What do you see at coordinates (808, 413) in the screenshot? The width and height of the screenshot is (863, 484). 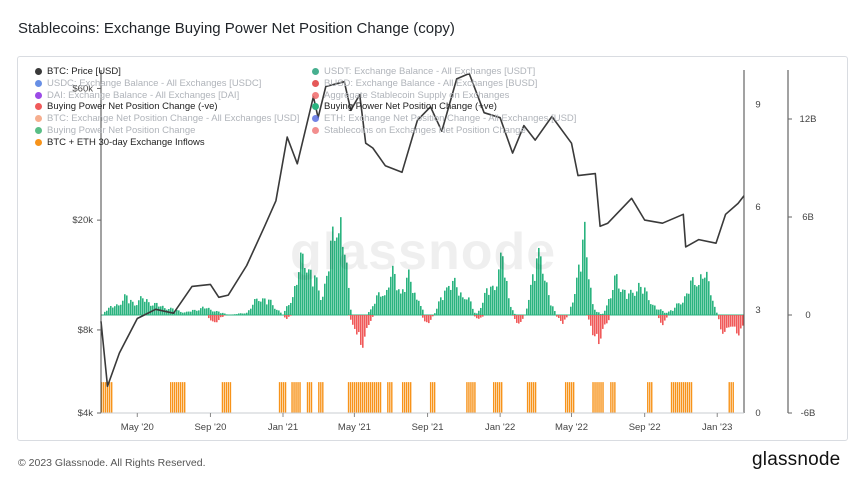 I see `y-right-tick-label: -6B` at bounding box center [808, 413].